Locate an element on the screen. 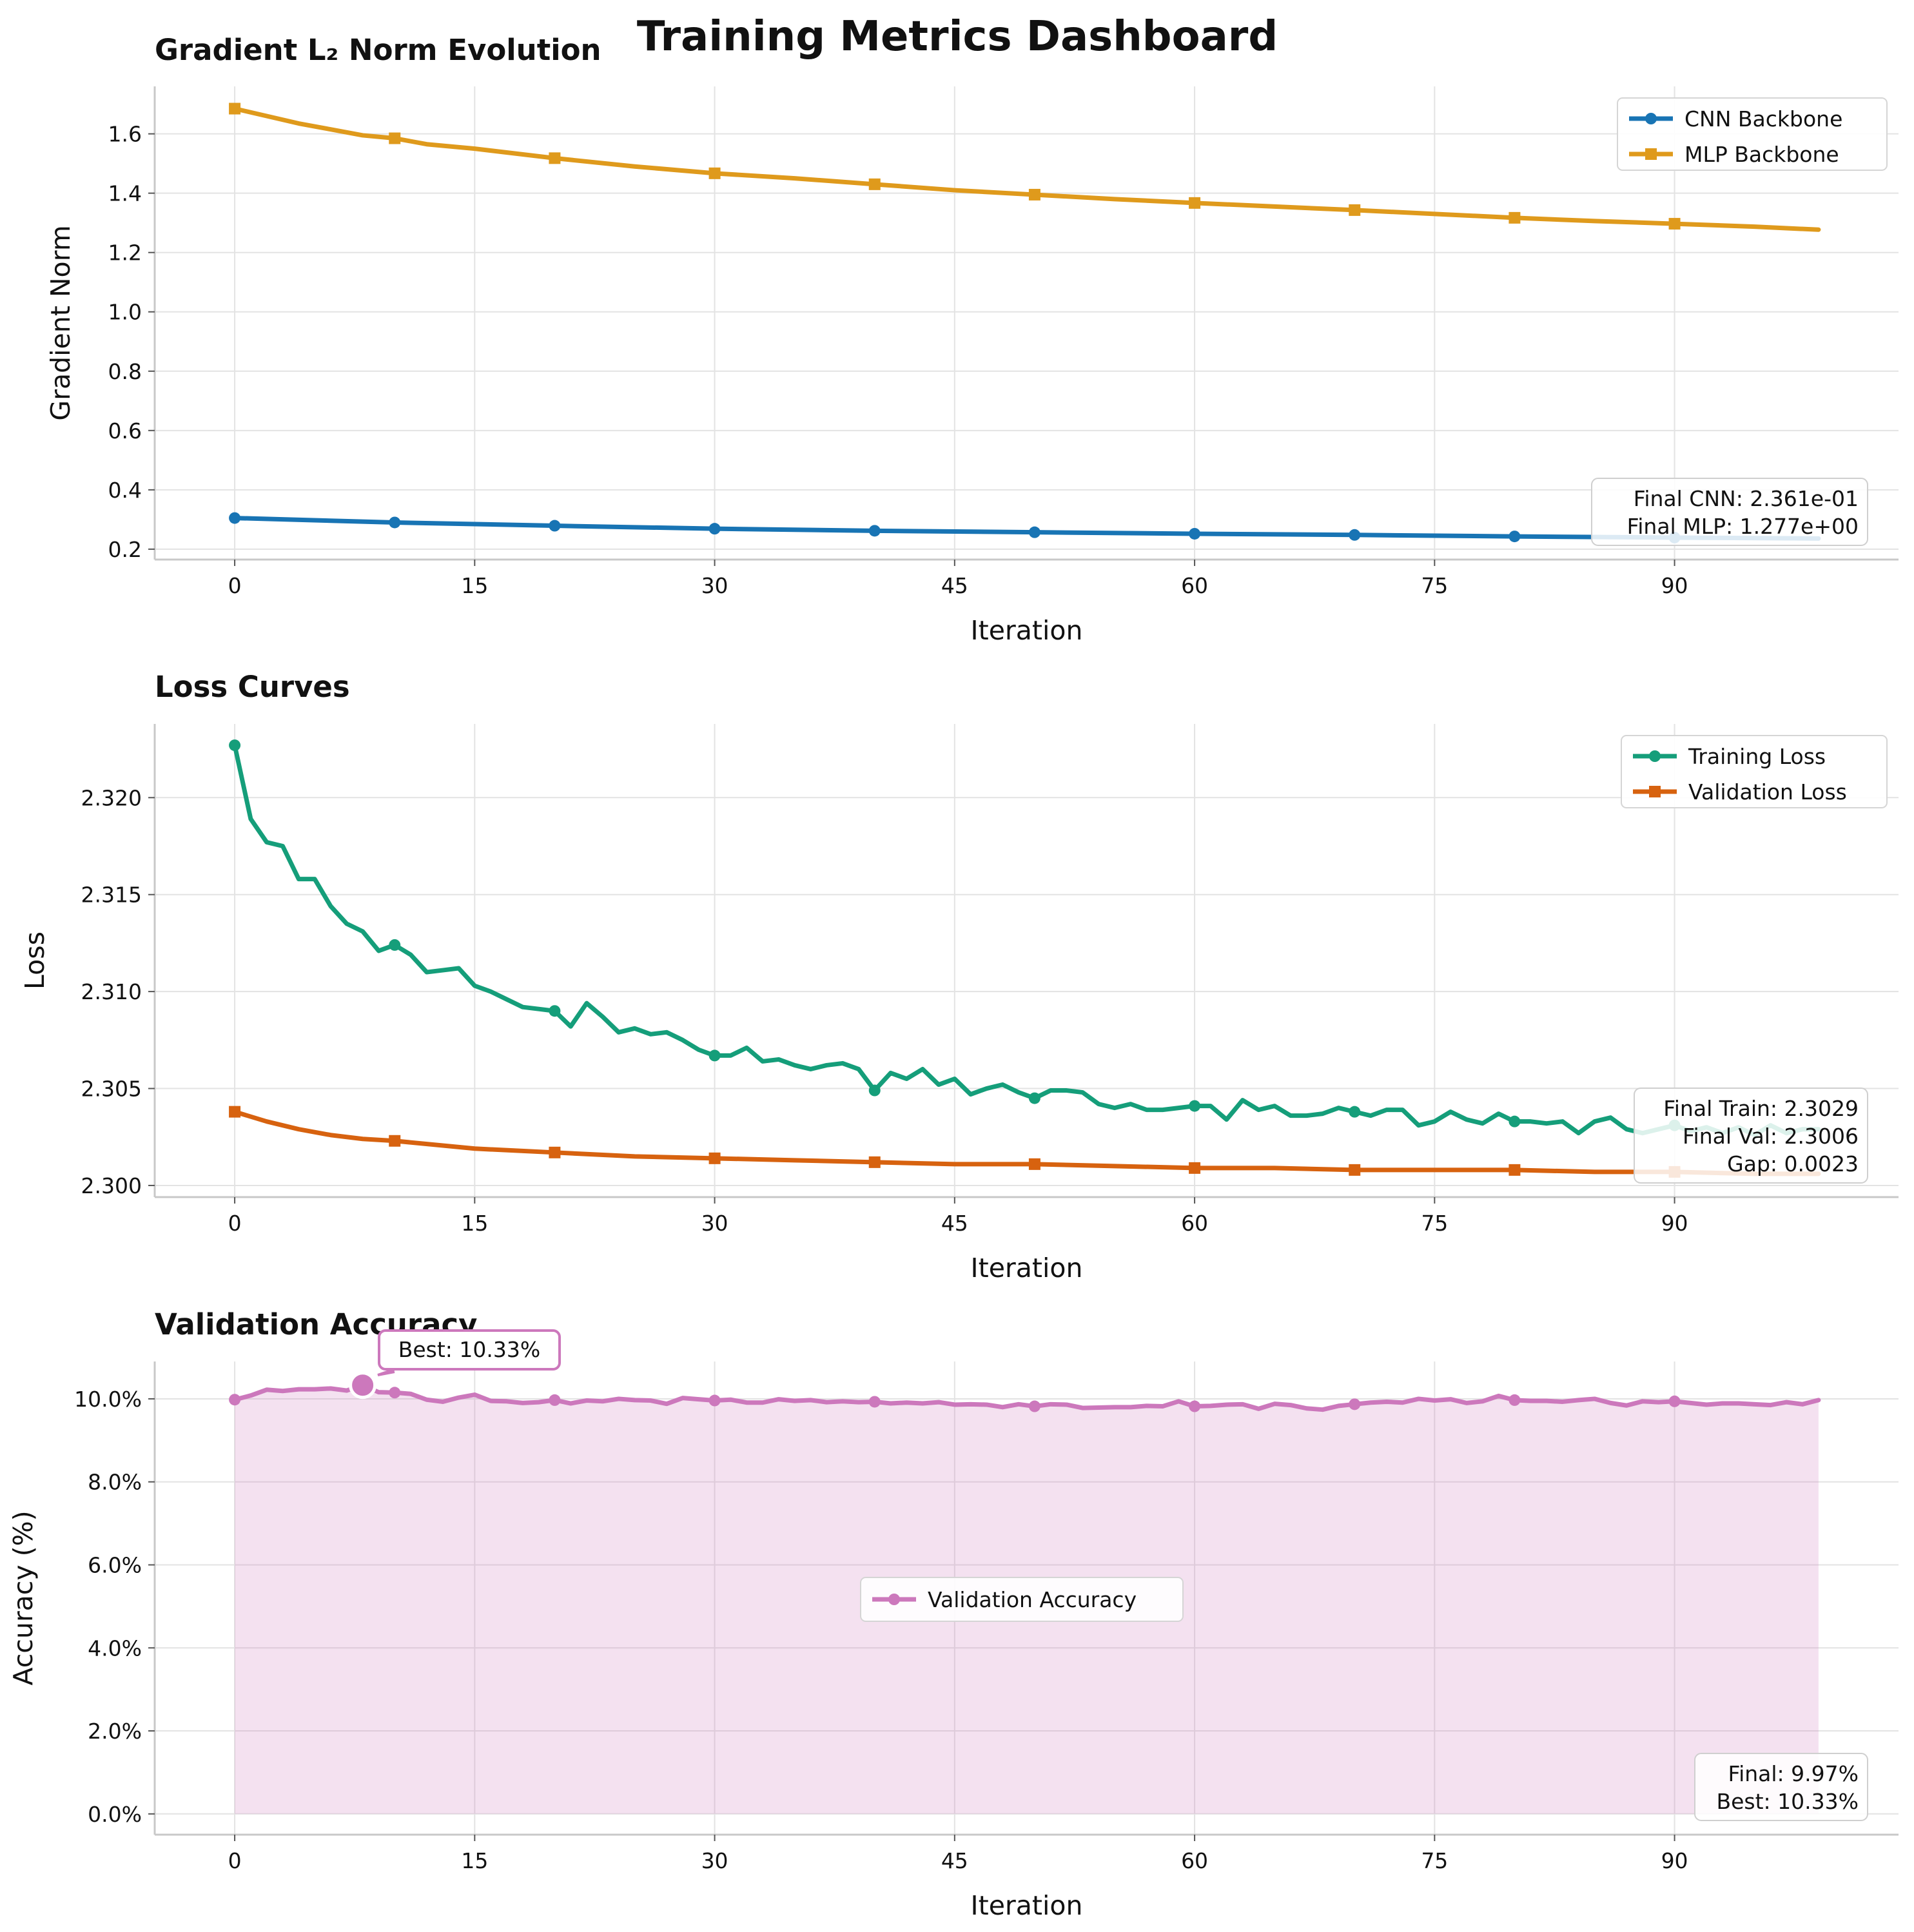 This screenshot has height=1932, width=1914. y-axis-label: Loss is located at coordinates (34, 961).